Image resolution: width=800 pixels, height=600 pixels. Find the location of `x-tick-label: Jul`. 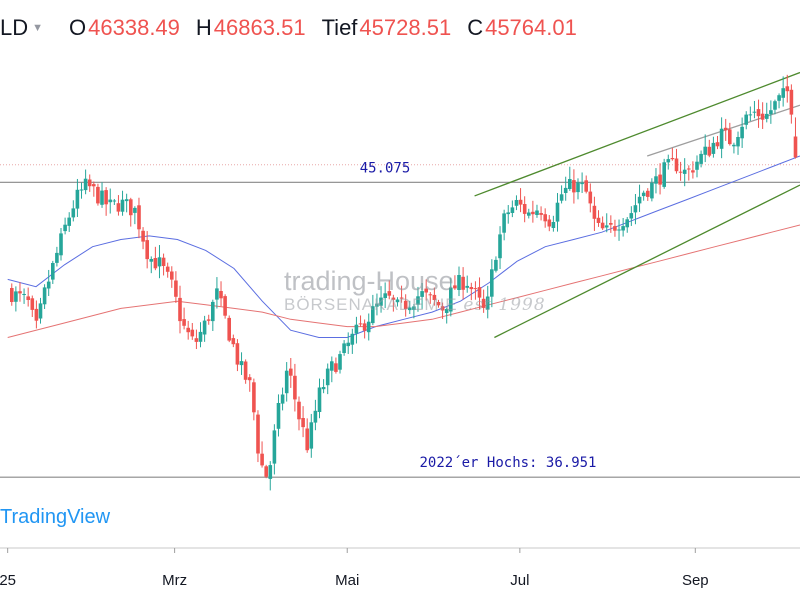

x-tick-label: Jul is located at coordinates (519, 580).